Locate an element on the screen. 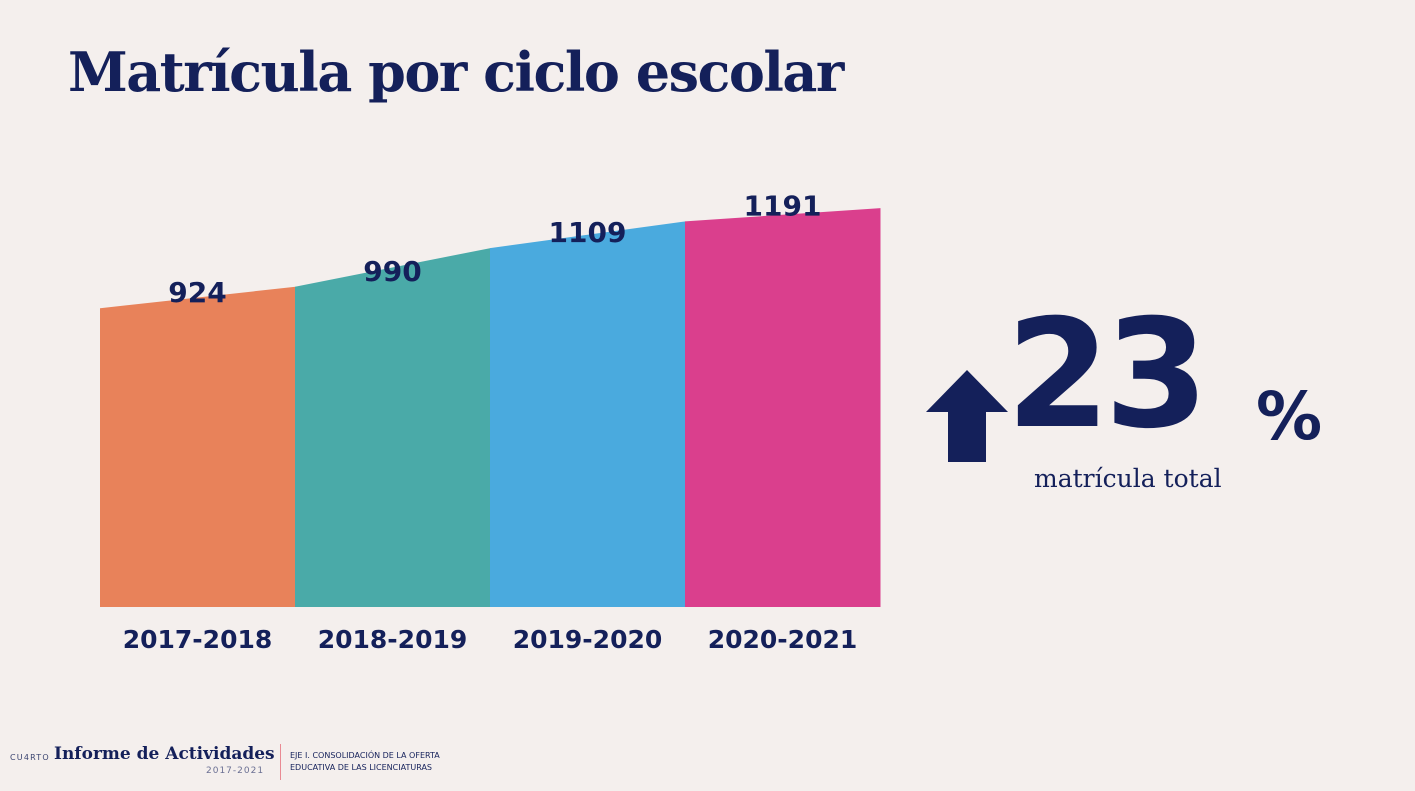 The image size is (1415, 791). category-label-2020-2021: 2020-2021 is located at coordinates (783, 639).